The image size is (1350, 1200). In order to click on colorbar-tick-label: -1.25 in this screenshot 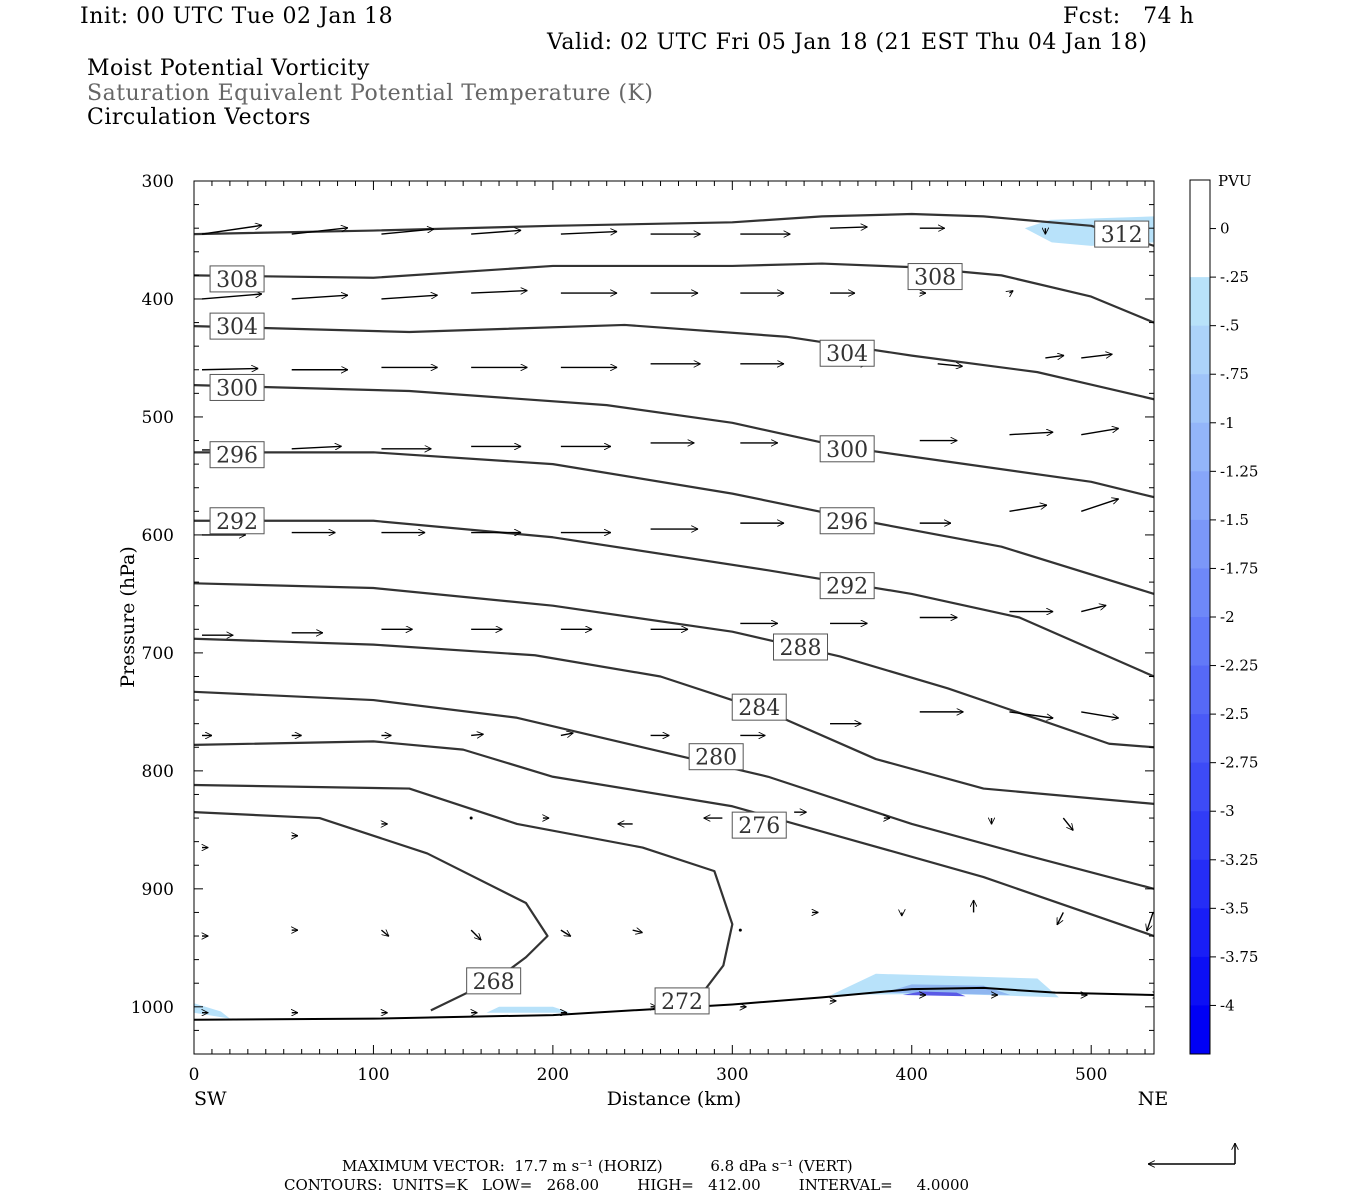, I will do `click(1239, 471)`.